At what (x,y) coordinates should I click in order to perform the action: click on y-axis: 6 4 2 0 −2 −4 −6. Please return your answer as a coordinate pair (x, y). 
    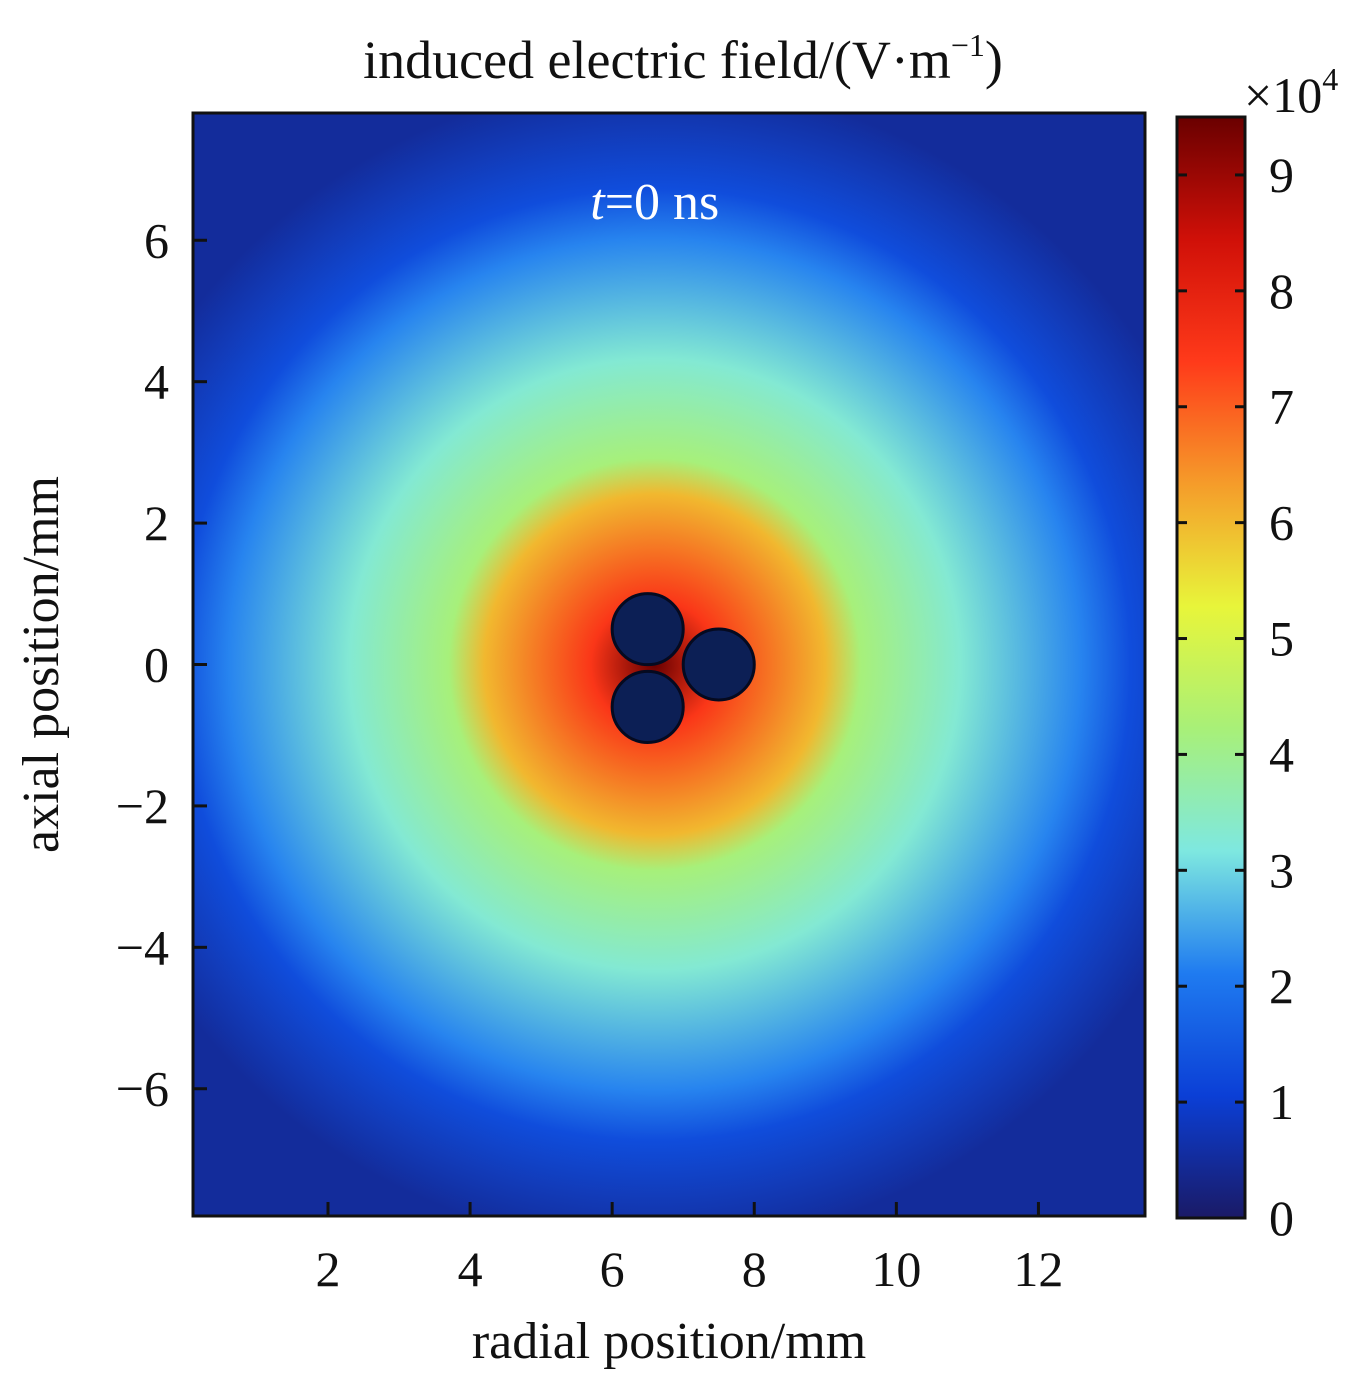
    Looking at the image, I should click on (161, 664).